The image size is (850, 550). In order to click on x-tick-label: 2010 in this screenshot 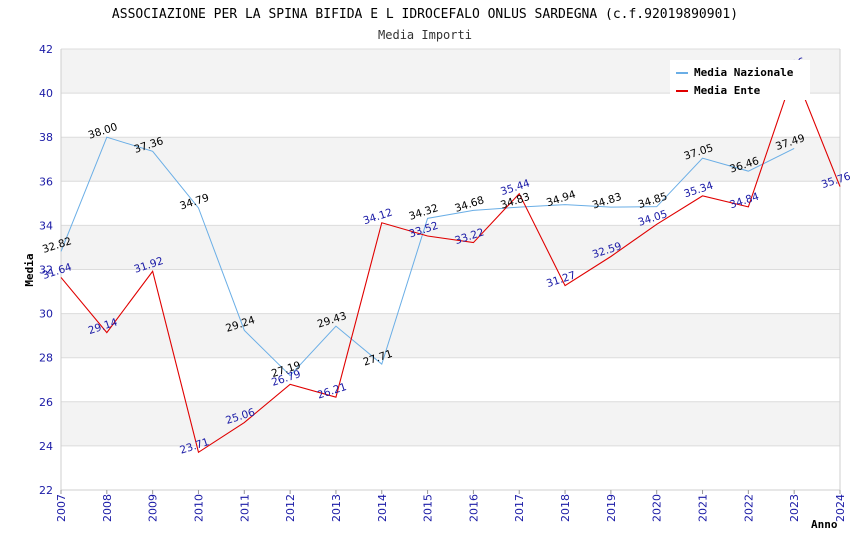, I will do `click(198, 508)`.